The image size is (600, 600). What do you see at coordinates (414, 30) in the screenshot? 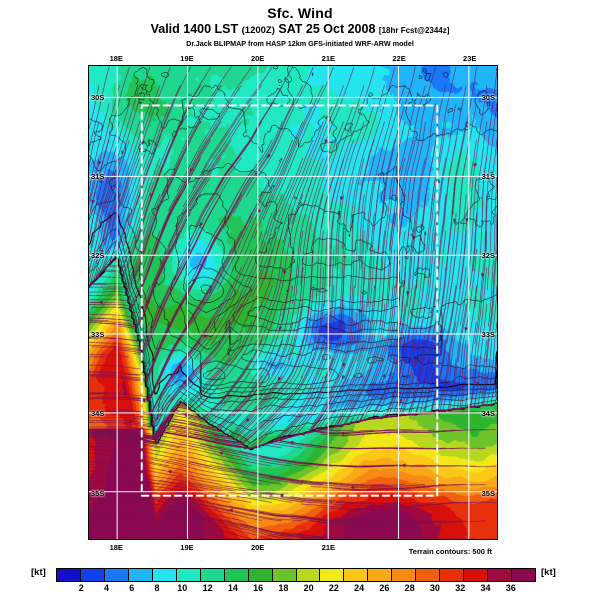
I see `forecast-tag: [18hr Fcst@2344z]` at bounding box center [414, 30].